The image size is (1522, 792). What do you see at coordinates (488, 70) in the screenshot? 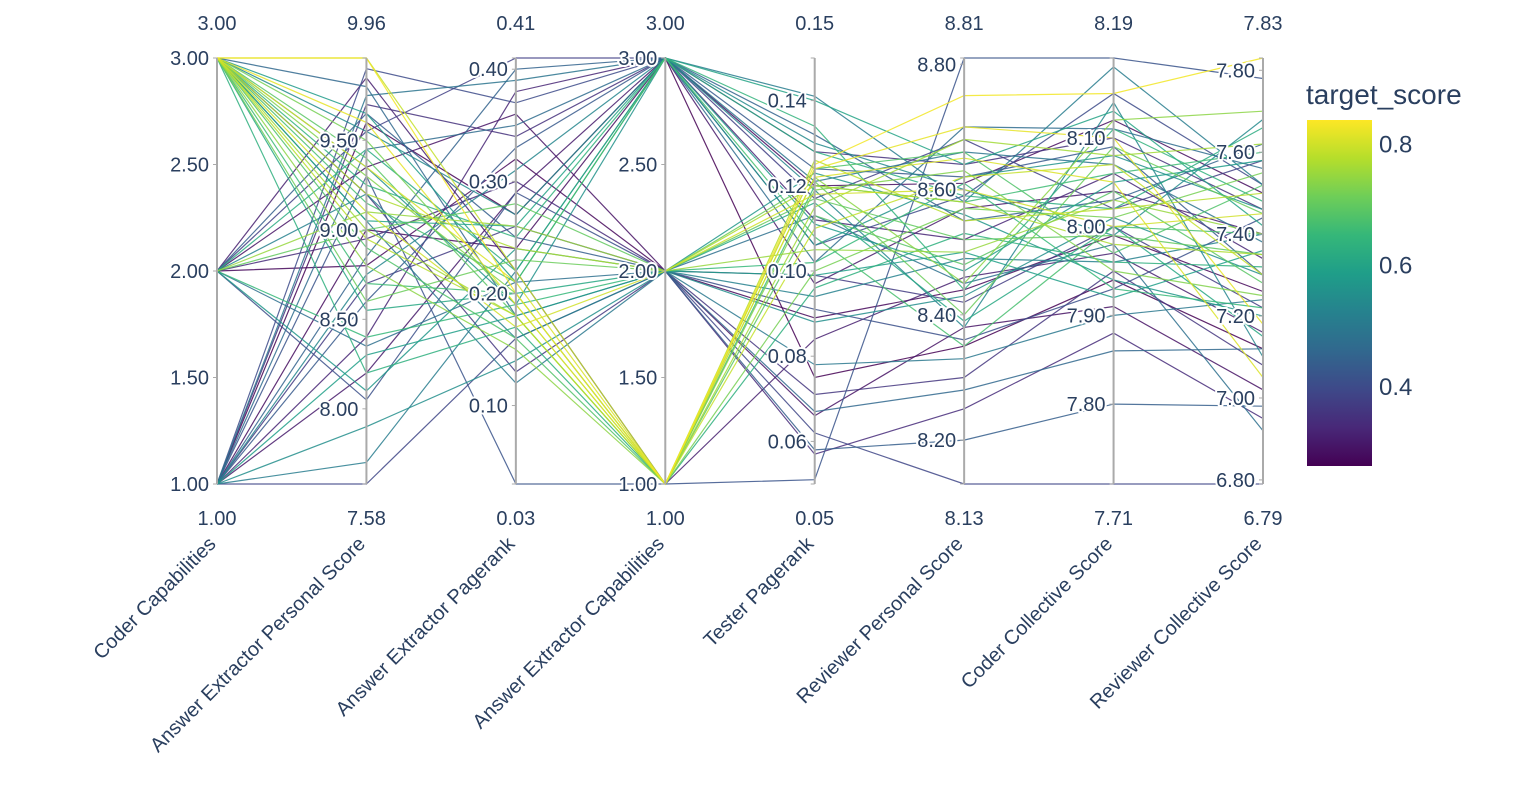
I see `axis-tick-label: 0.40` at bounding box center [488, 70].